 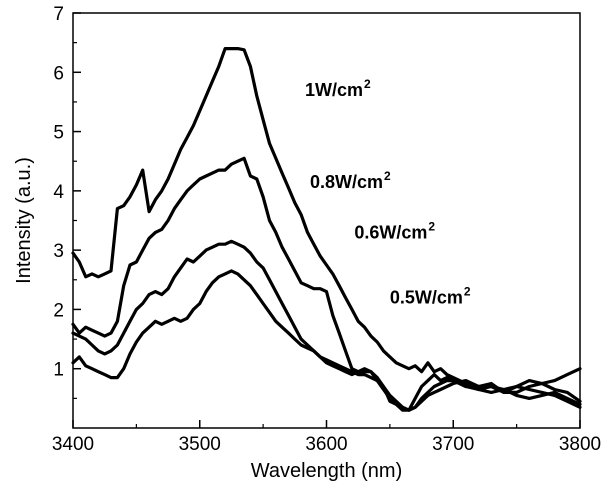 What do you see at coordinates (58, 14) in the screenshot?
I see `y-tick-label: 7` at bounding box center [58, 14].